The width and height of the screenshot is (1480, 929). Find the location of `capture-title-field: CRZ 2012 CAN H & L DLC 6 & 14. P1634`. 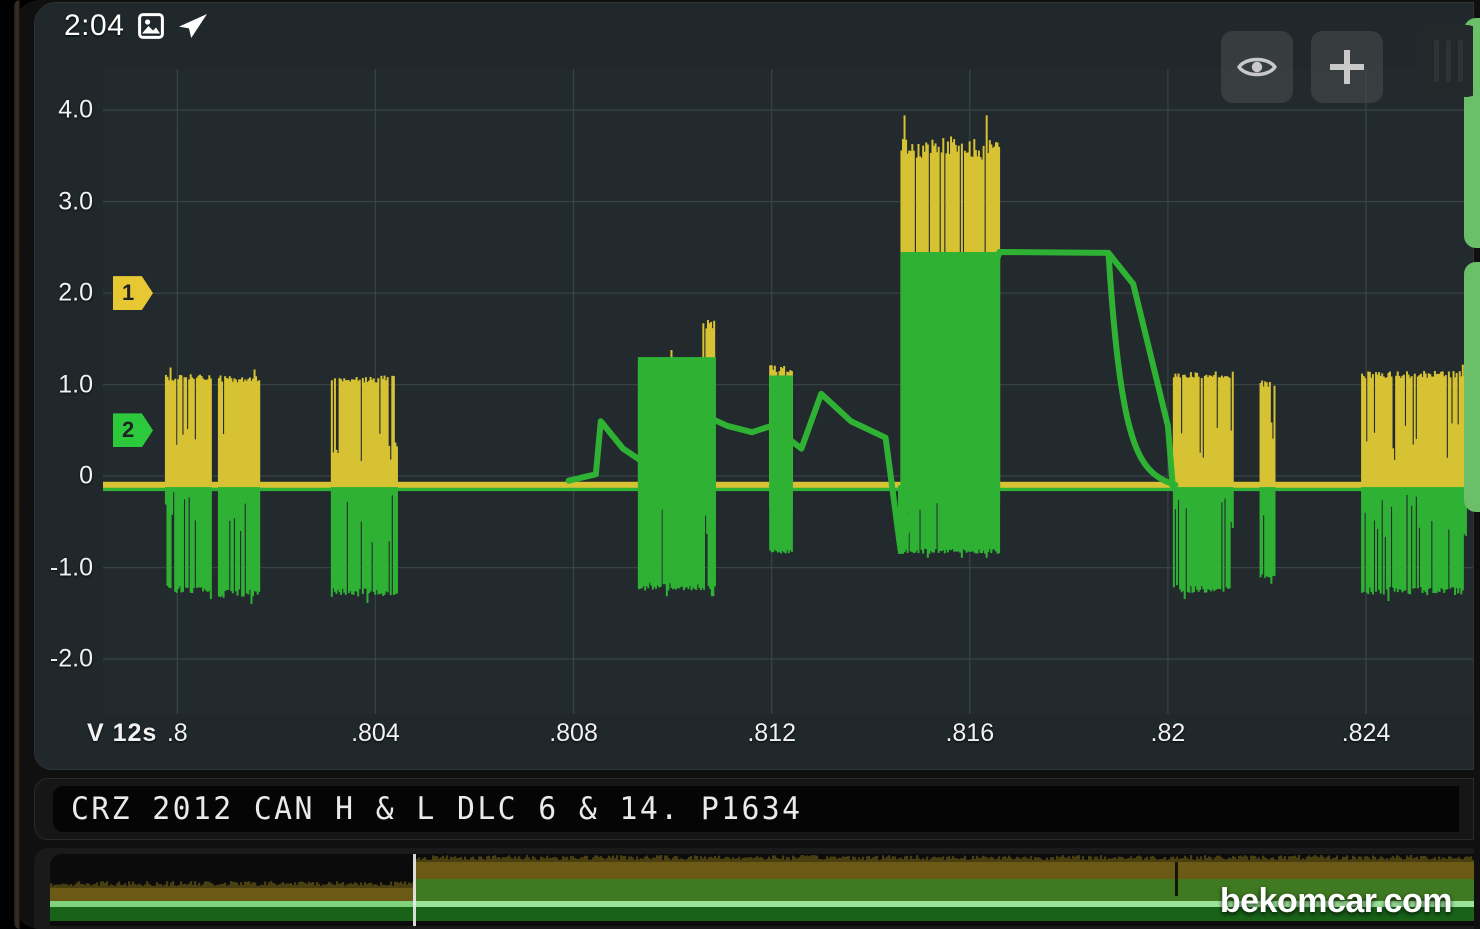

capture-title-field: CRZ 2012 CAN H & L DLC 6 & 14. P1634 is located at coordinates (756, 809).